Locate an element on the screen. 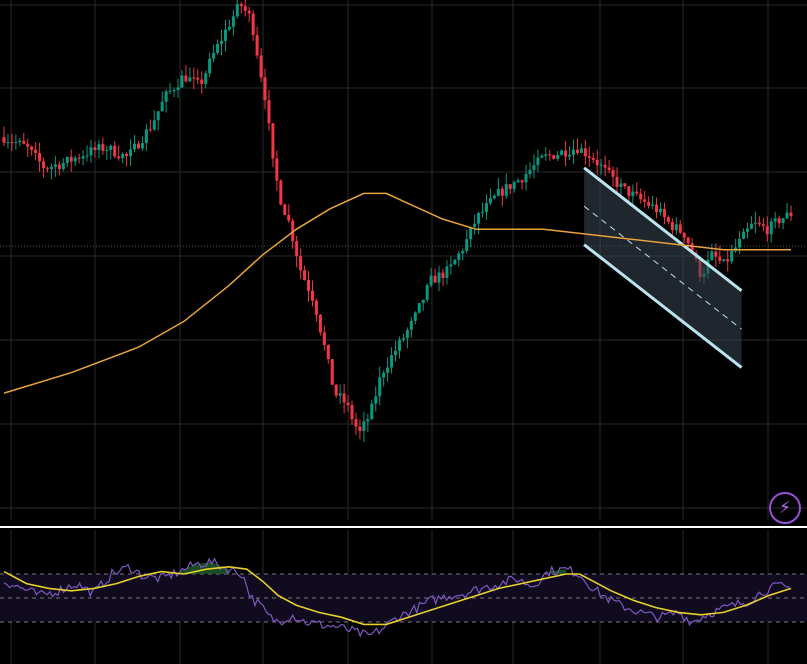  lightning-button: ⚡ is located at coordinates (785, 508).